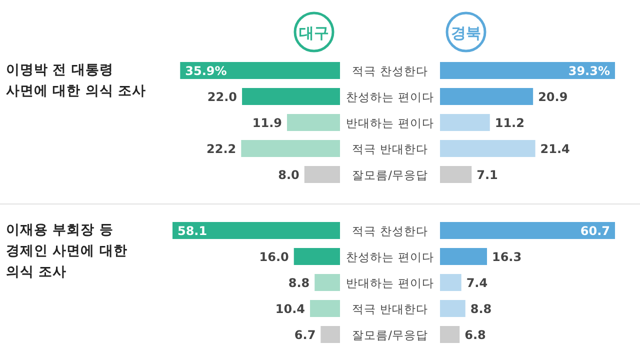 This screenshot has height=350, width=640. I want to click on data-label: 58.1, so click(192, 231).